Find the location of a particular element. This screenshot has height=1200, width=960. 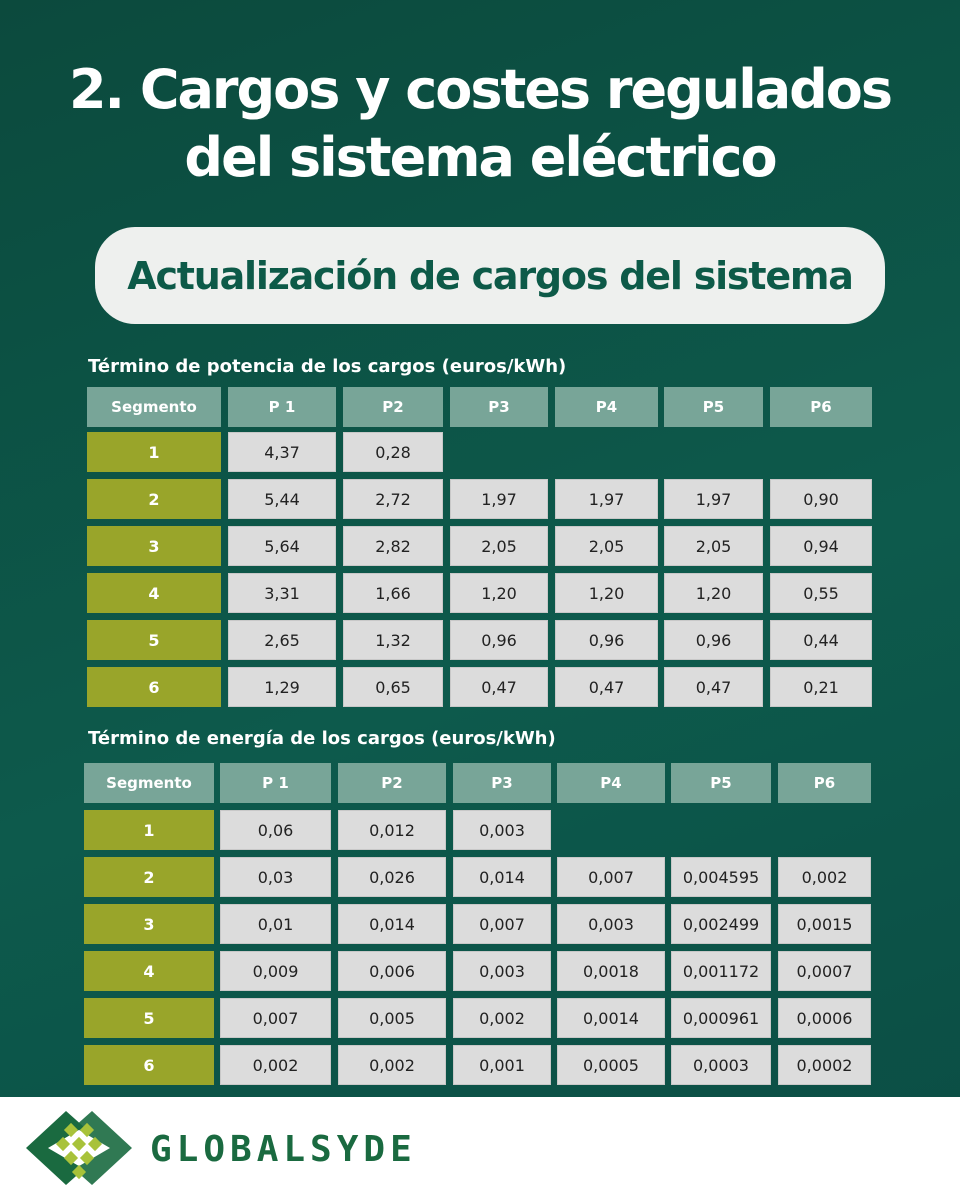

value-cell: 0,000961 is located at coordinates (721, 1018).